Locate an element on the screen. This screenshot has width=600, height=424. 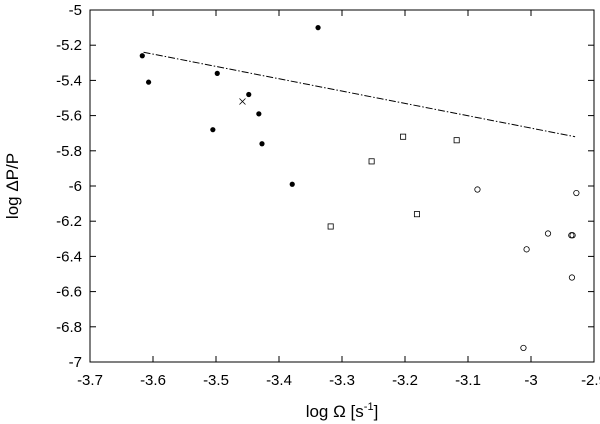
x-axis-label-main: log Ω [s is located at coordinates (335, 411).